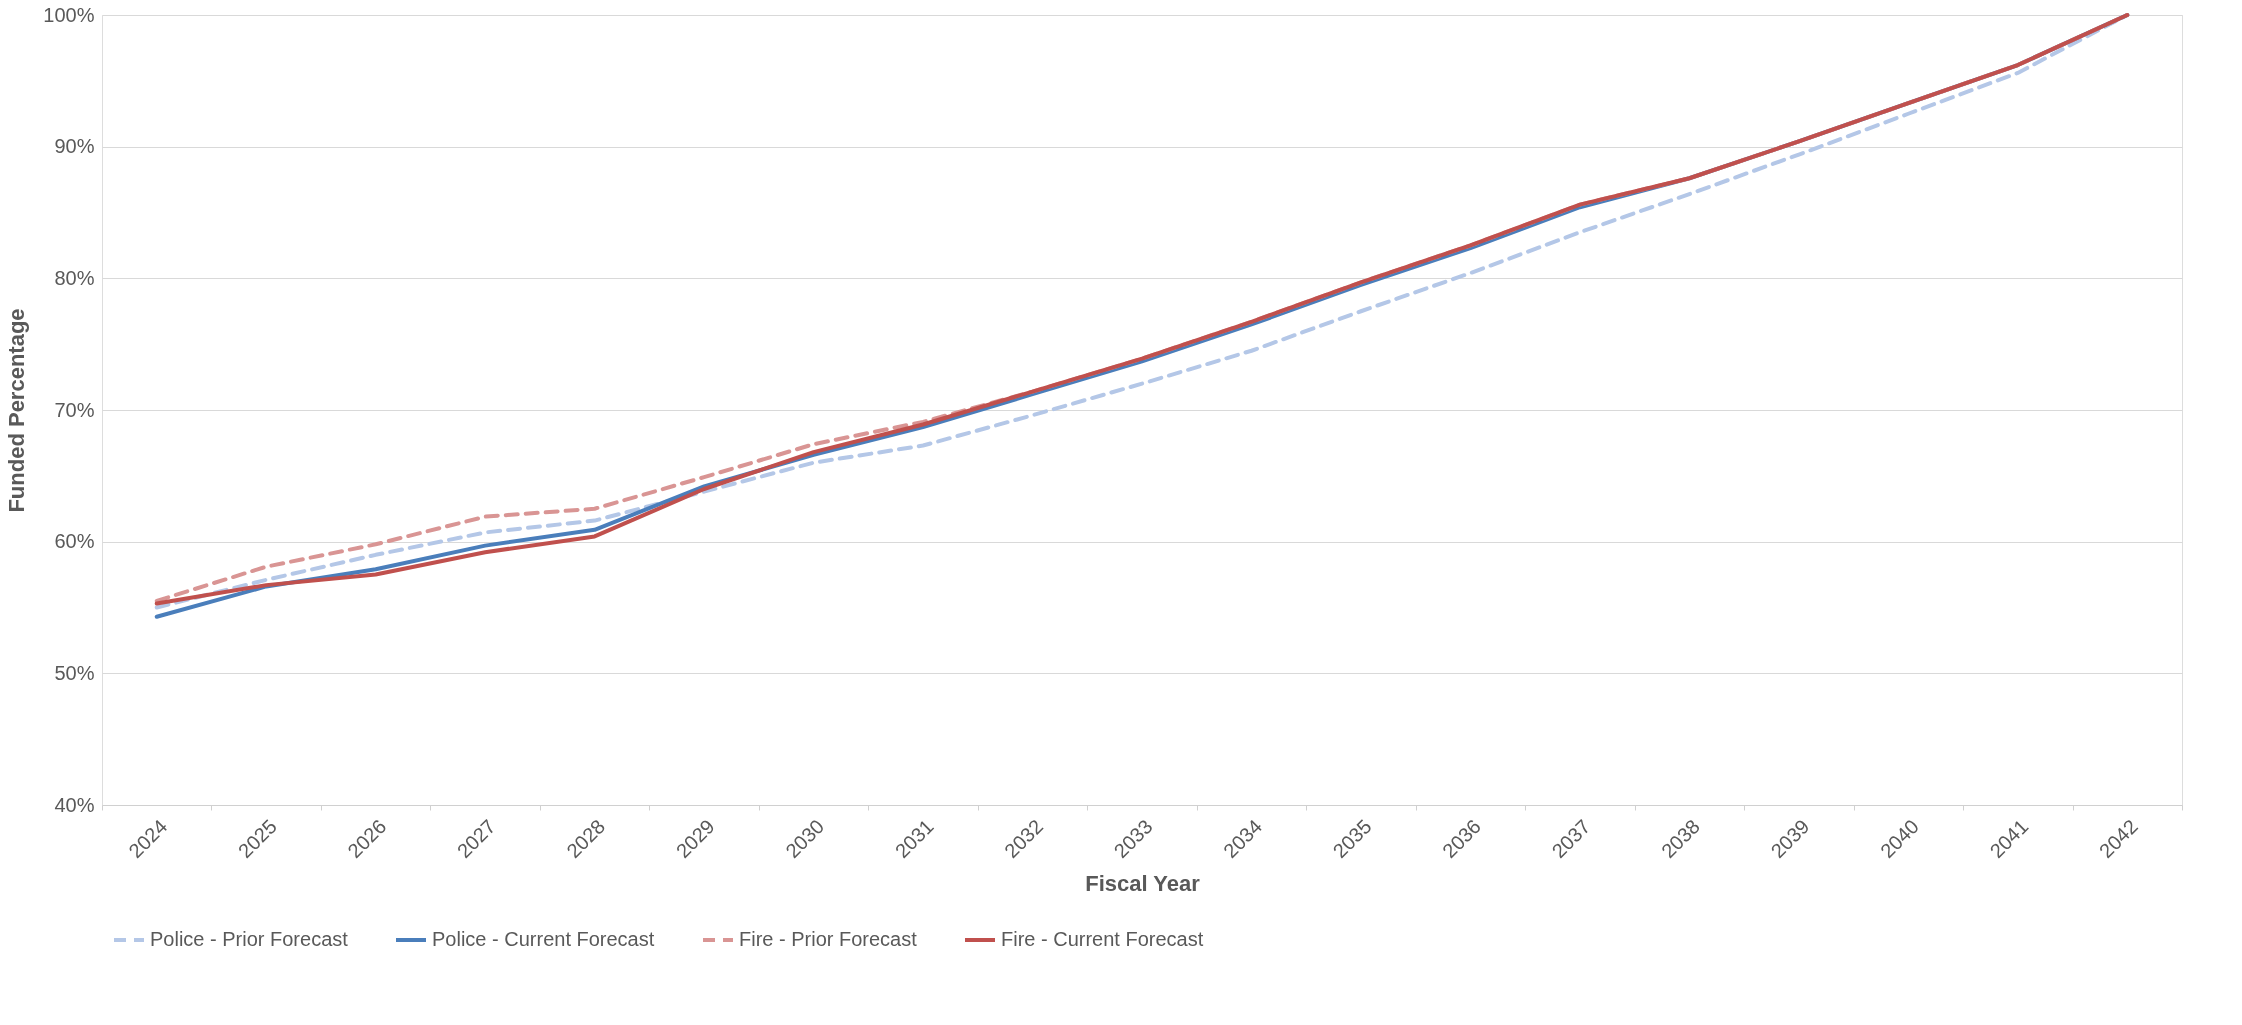 This screenshot has width=2242, height=1025. I want to click on y-axis-title: Funded Percentage, so click(17, 410).